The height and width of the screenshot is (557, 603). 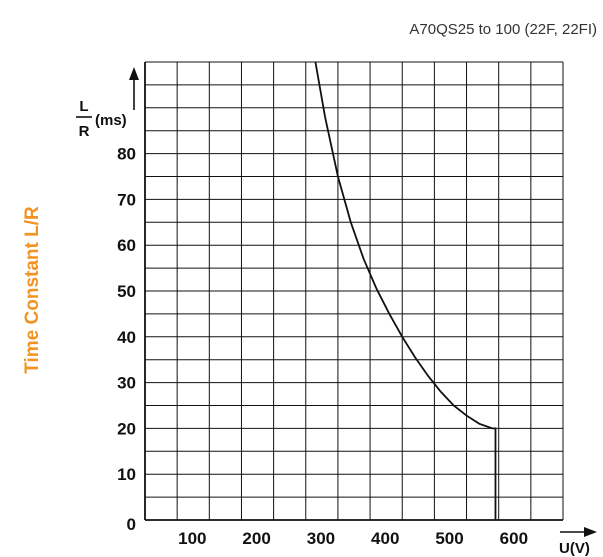 I want to click on side-label: Time Constant L/R, so click(x=32, y=290).